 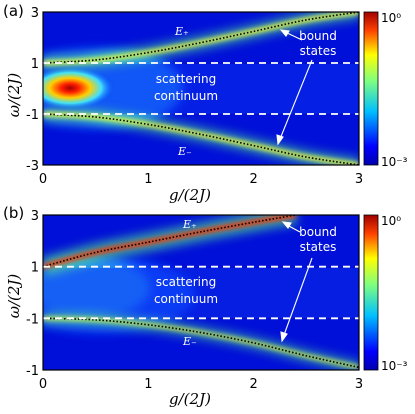 What do you see at coordinates (318, 232) in the screenshot?
I see `b-bound-label: bound` at bounding box center [318, 232].